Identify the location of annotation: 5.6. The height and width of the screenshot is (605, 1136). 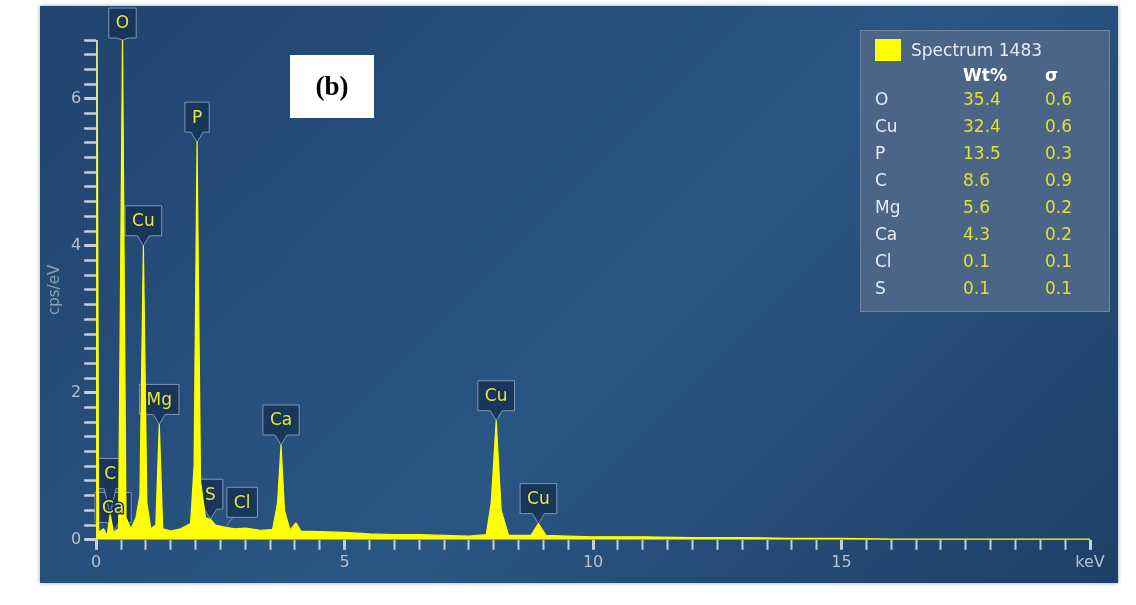
(977, 207).